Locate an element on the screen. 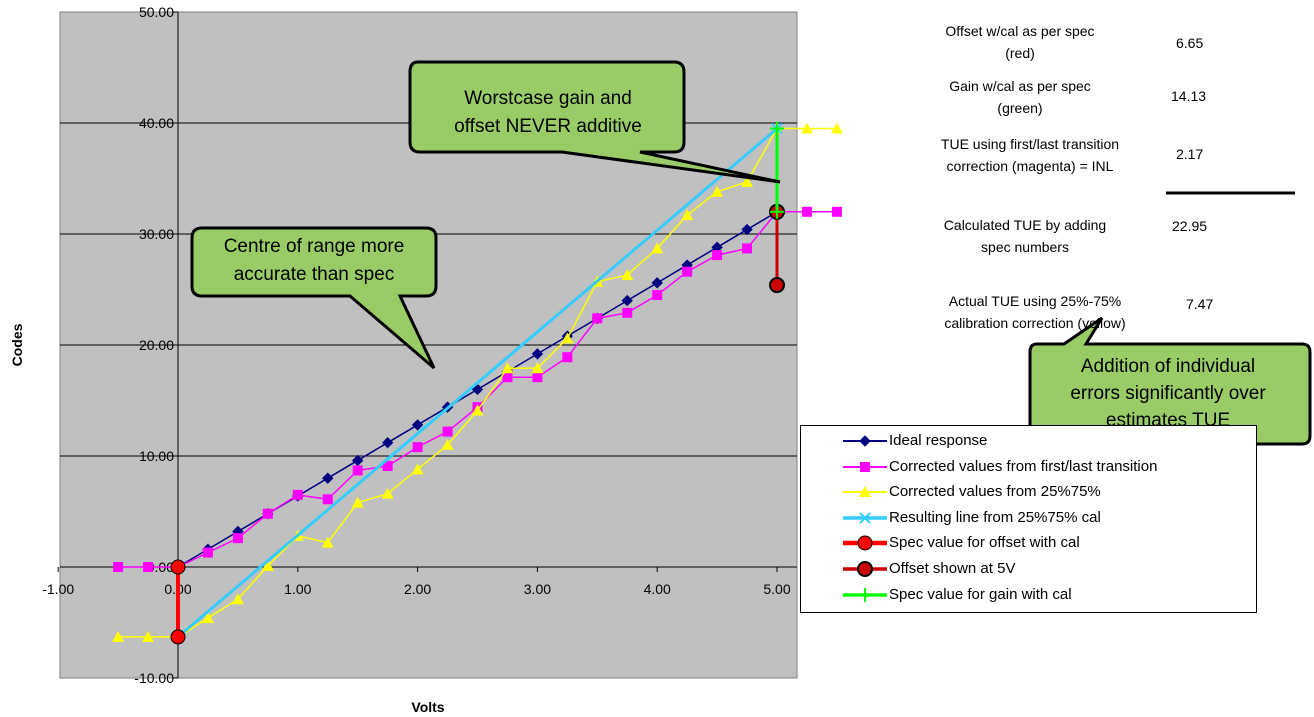  stat-tue-first-value: 2.17 is located at coordinates (1190, 154).